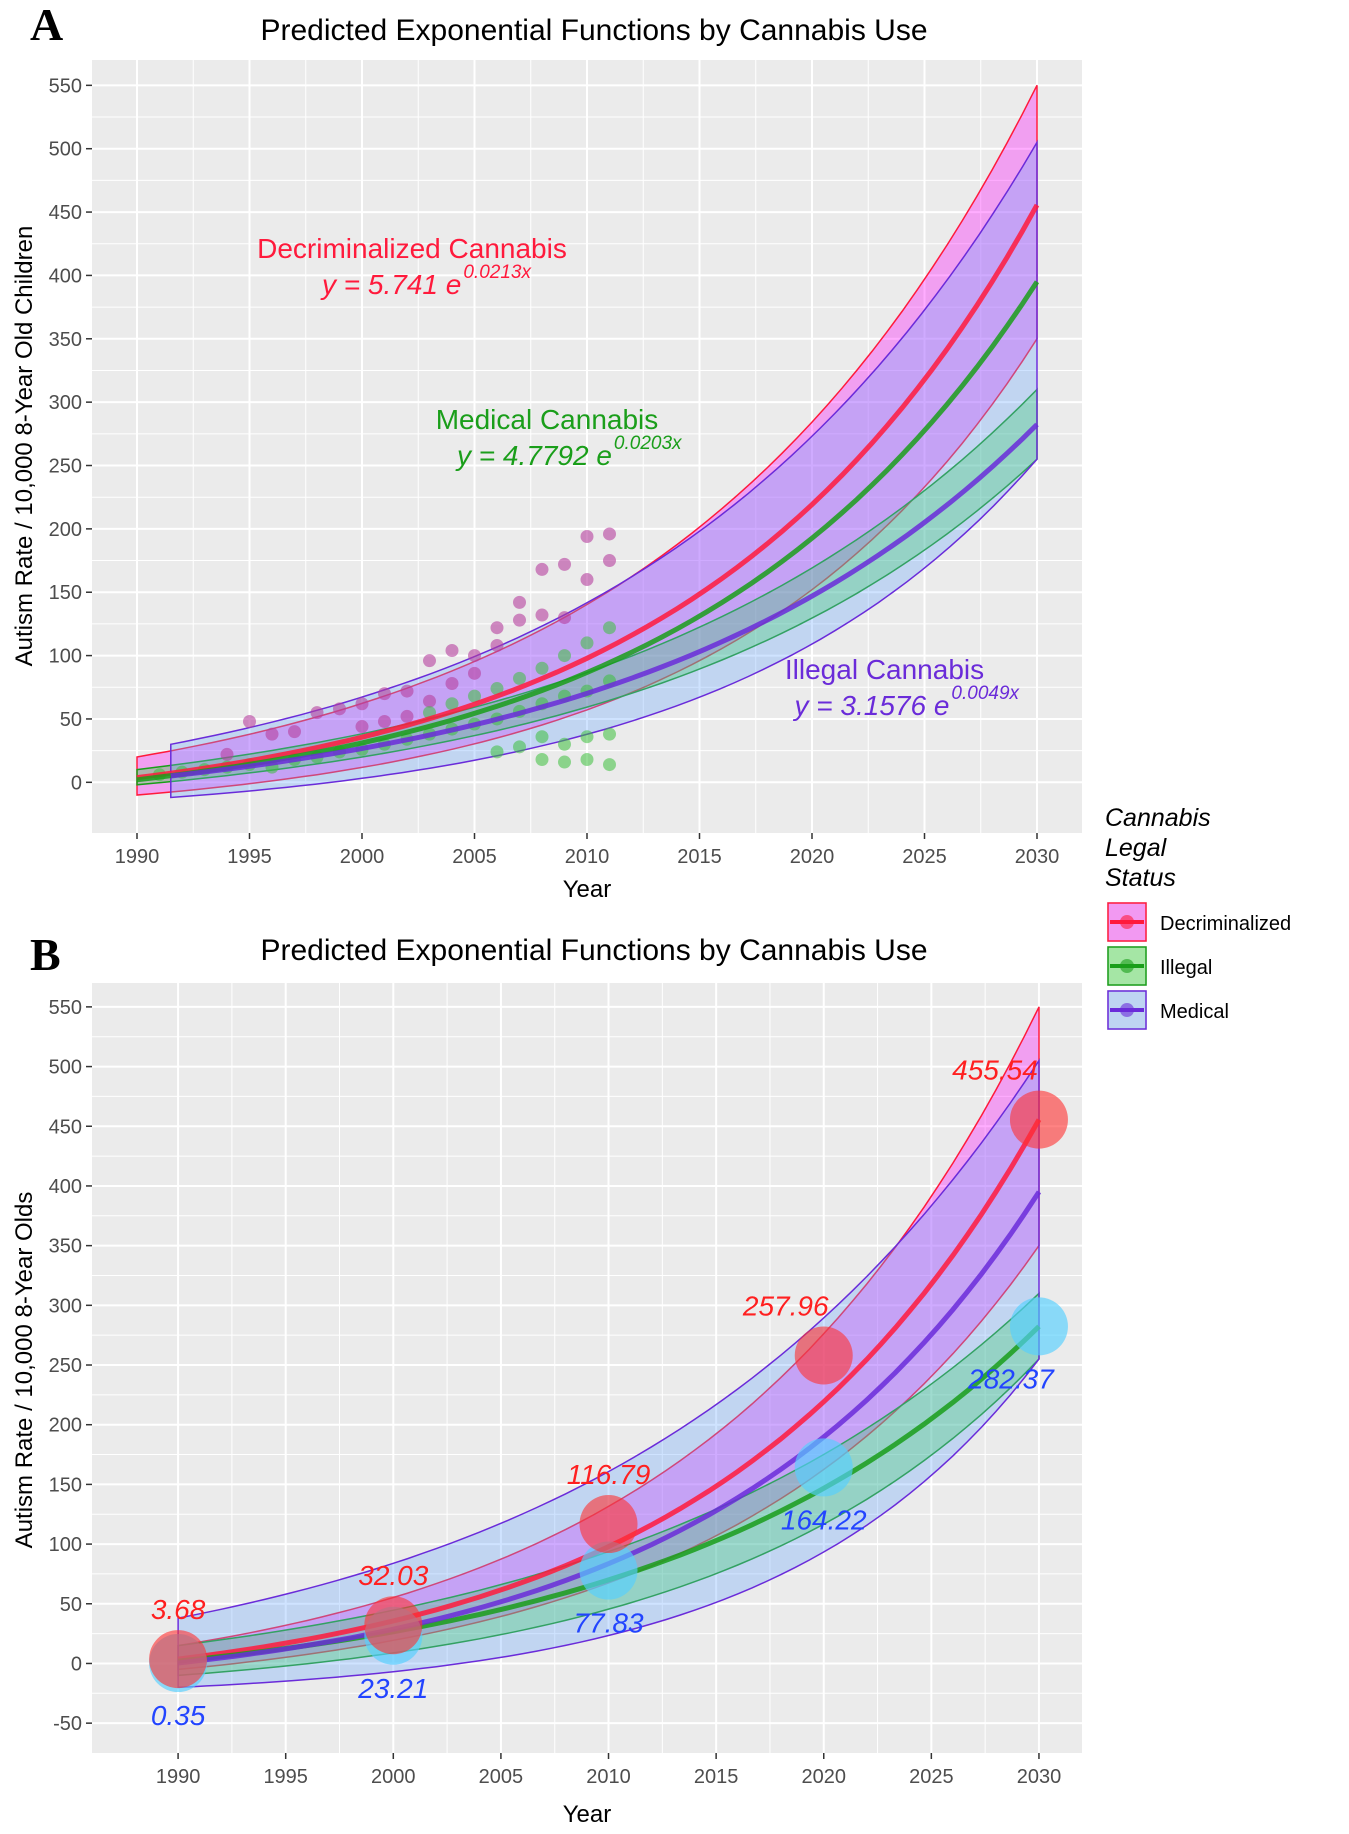 This screenshot has height=1834, width=1349. Describe the element at coordinates (24, 1370) in the screenshot. I see `y-axis-label-b: Autism Rate / 10,000 8-Year Olds` at that location.